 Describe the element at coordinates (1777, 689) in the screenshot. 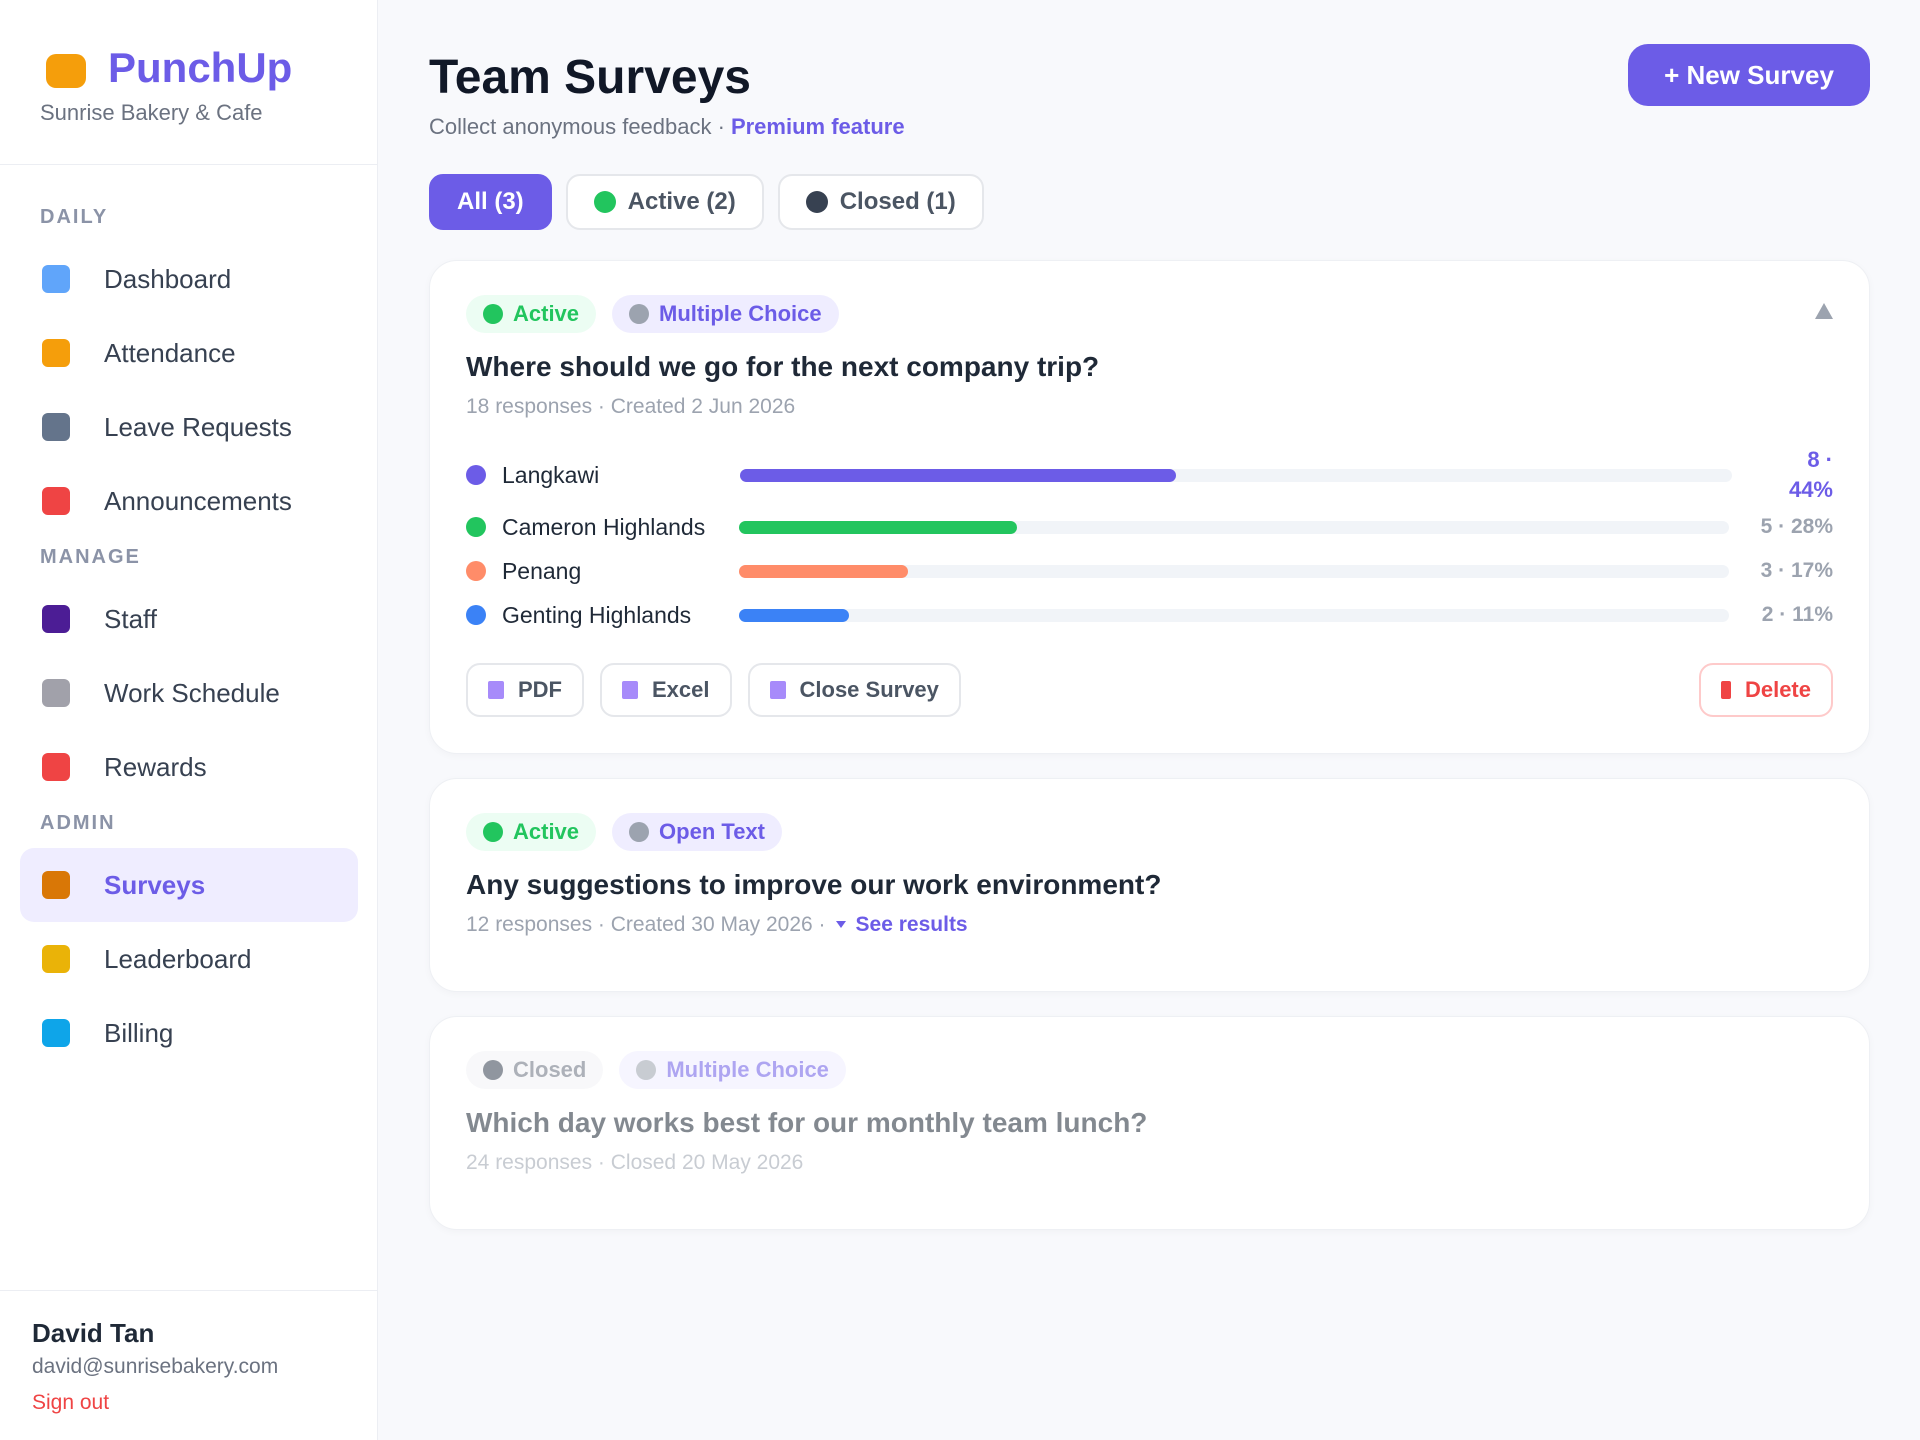

I see `delete-label: Delete` at that location.